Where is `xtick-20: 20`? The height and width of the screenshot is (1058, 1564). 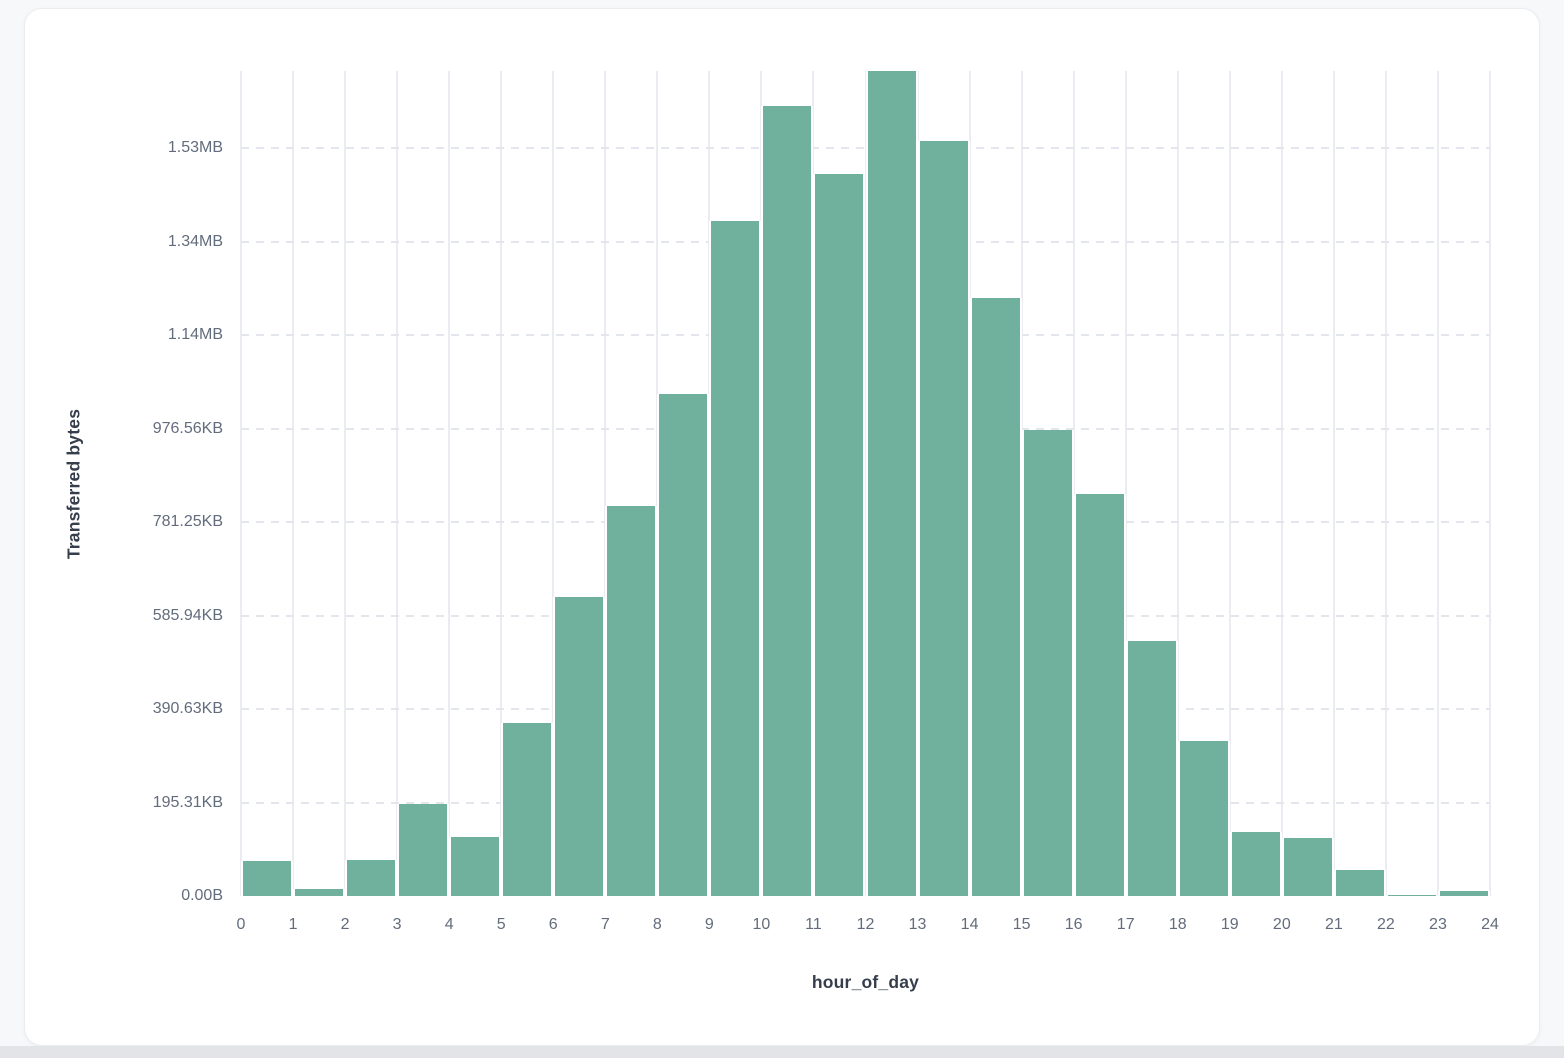 xtick-20: 20 is located at coordinates (1281, 924).